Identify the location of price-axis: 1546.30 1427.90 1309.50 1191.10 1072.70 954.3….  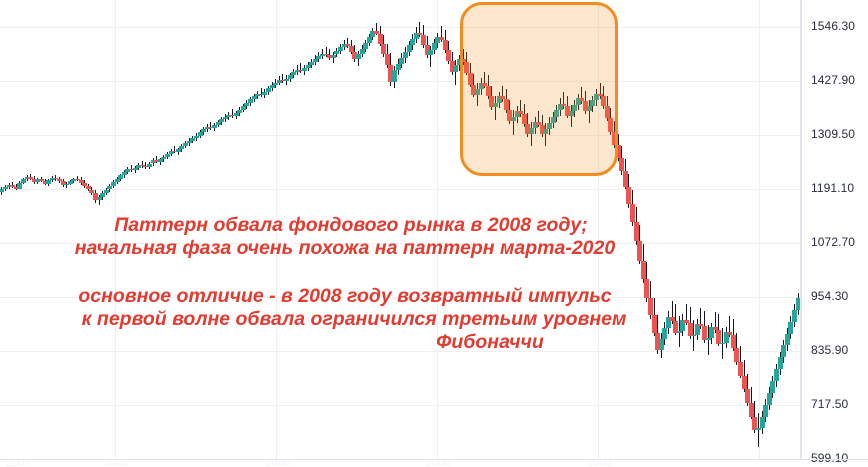
(835, 232).